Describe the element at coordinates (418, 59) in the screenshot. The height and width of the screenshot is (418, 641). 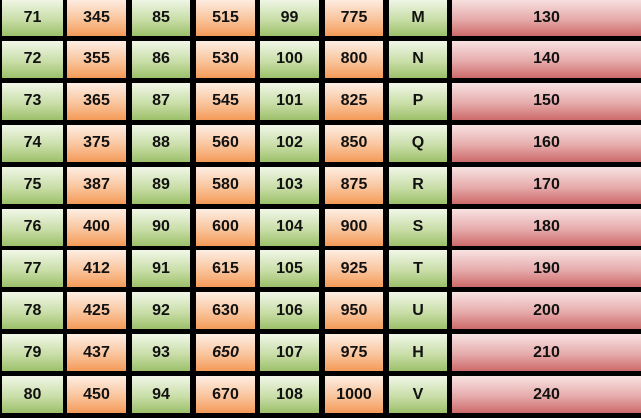
I see `table-cell: N` at that location.